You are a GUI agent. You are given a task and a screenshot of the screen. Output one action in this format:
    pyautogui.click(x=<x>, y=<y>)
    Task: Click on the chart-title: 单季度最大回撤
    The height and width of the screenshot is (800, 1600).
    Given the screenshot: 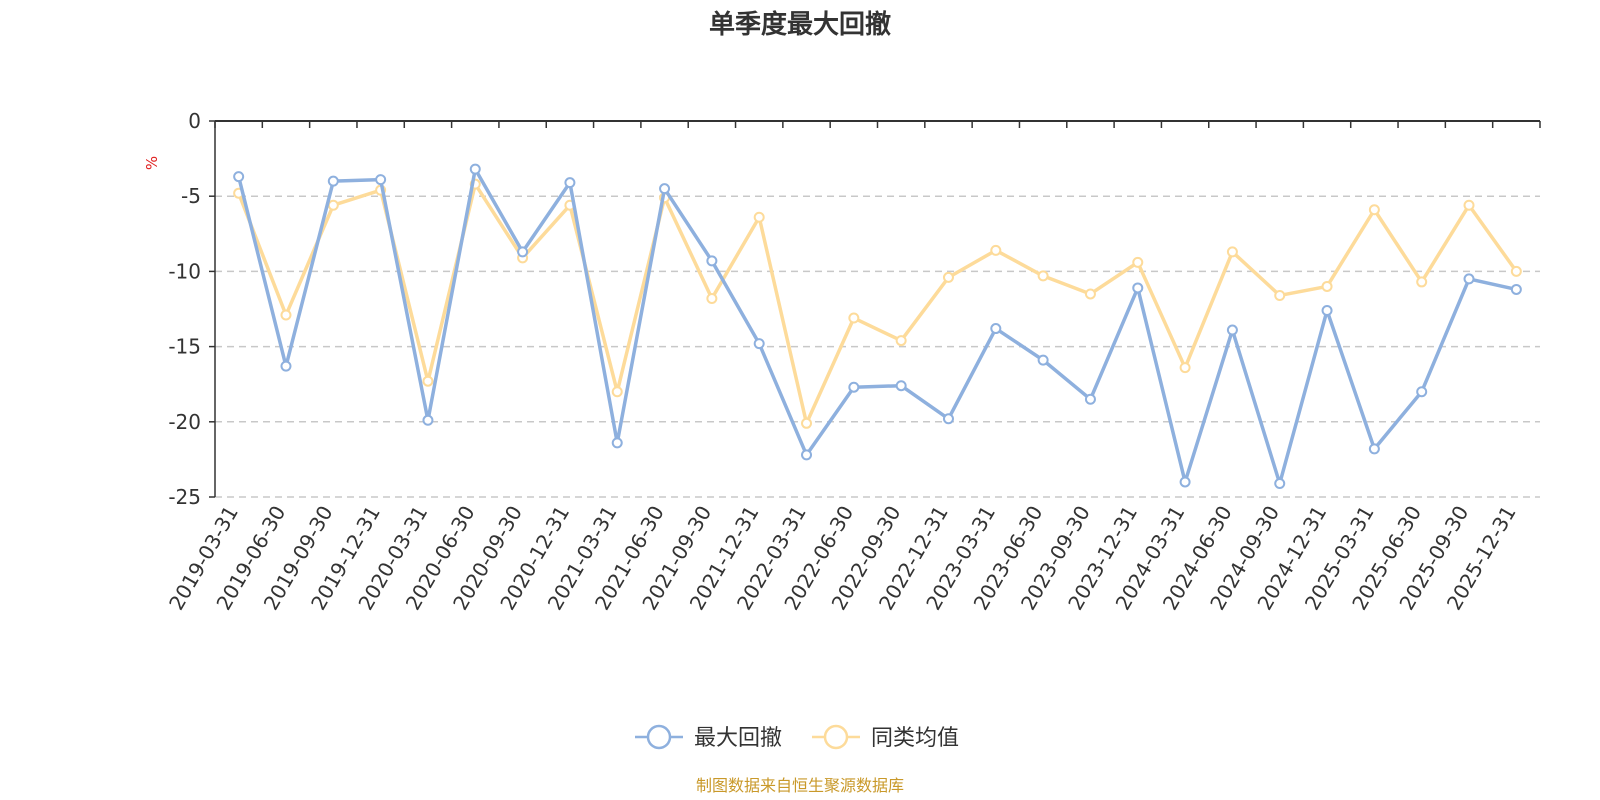 What is the action you would take?
    pyautogui.click(x=800, y=24)
    